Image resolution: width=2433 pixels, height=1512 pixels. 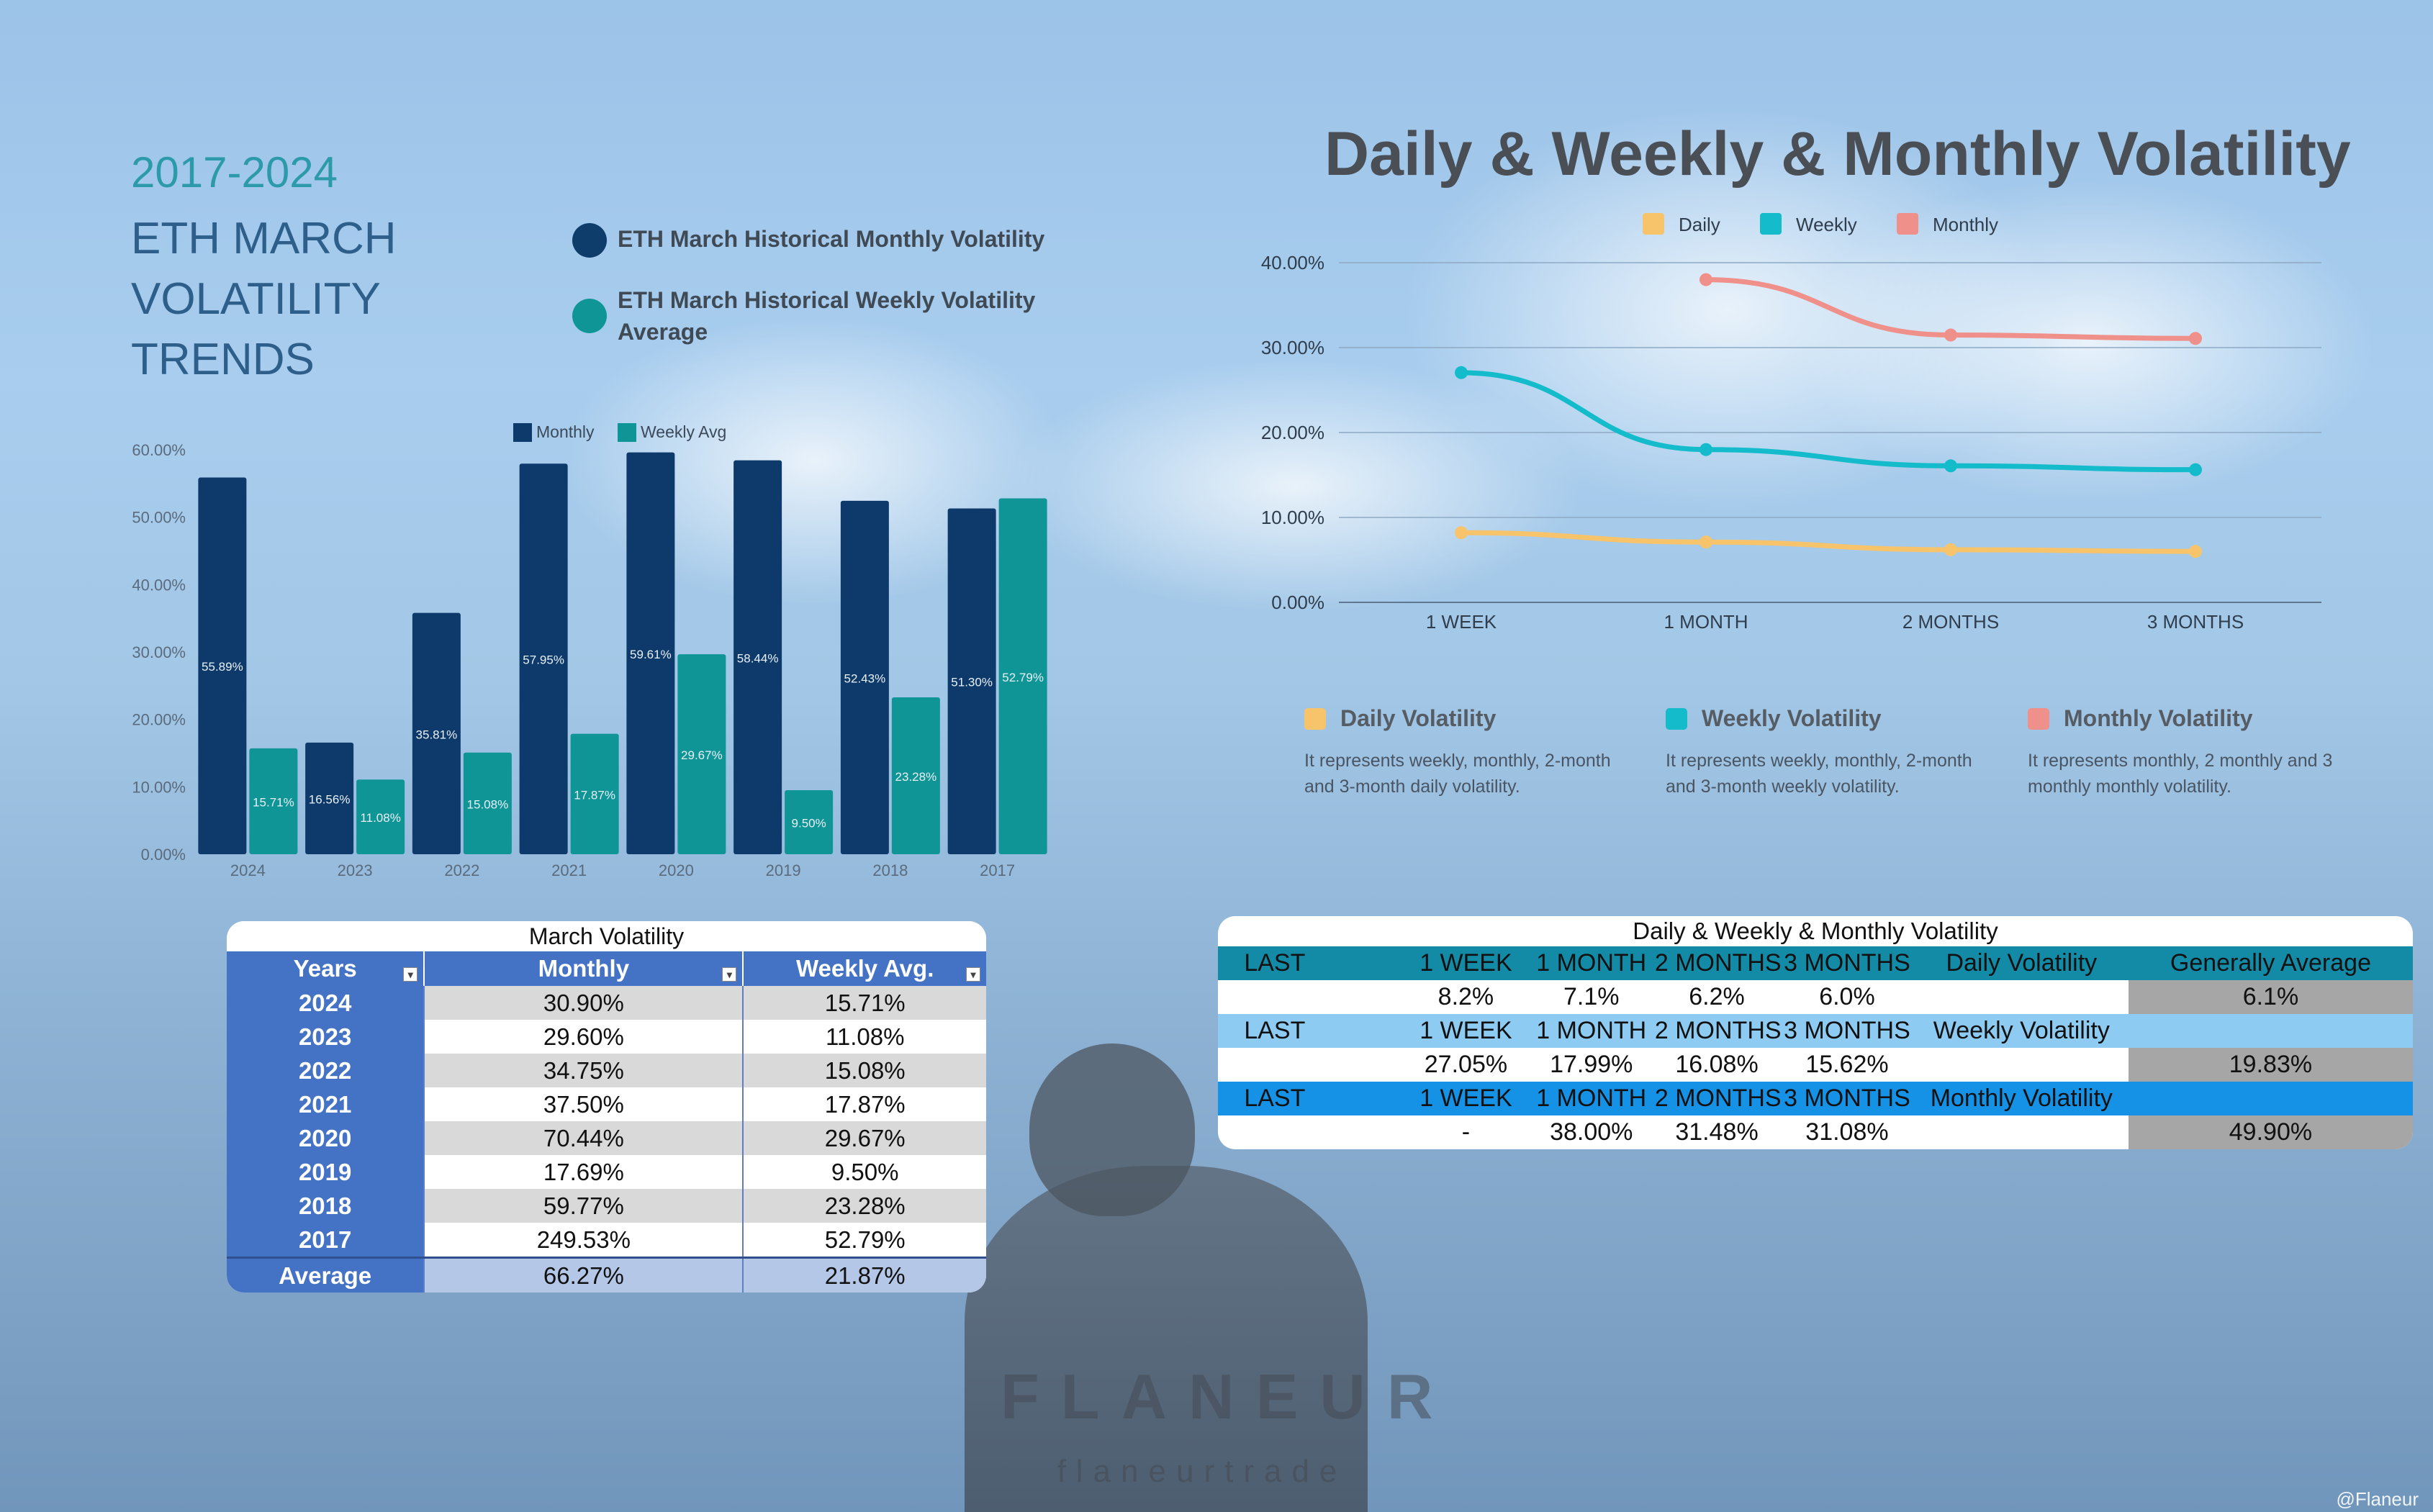 I want to click on cell-value: -, so click(x=1466, y=1132).